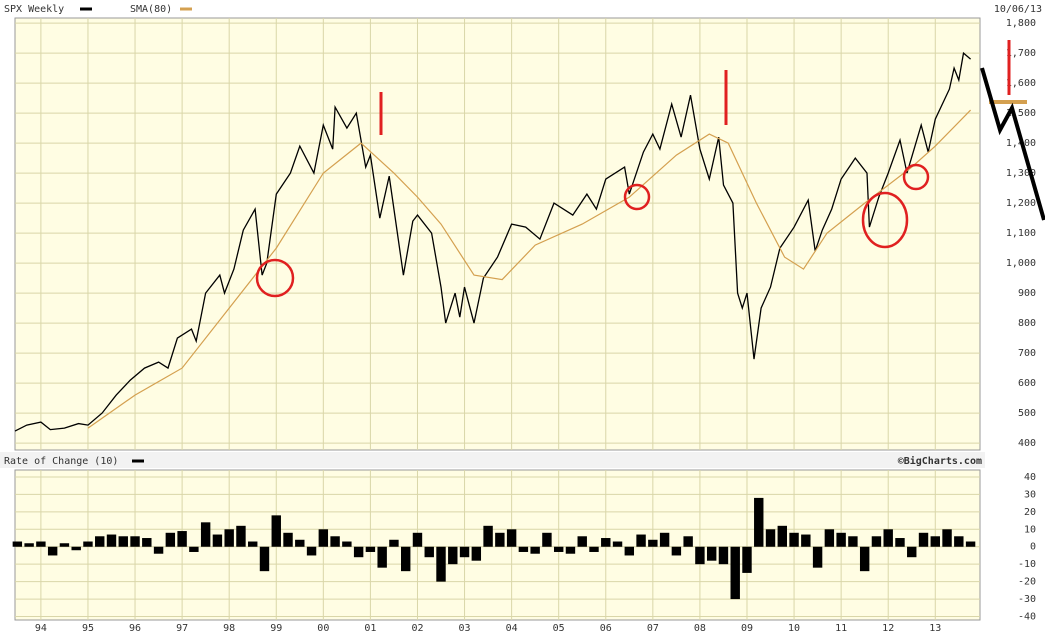 The height and width of the screenshot is (635, 1045). I want to click on x-tick-label: 94, so click(41, 628).